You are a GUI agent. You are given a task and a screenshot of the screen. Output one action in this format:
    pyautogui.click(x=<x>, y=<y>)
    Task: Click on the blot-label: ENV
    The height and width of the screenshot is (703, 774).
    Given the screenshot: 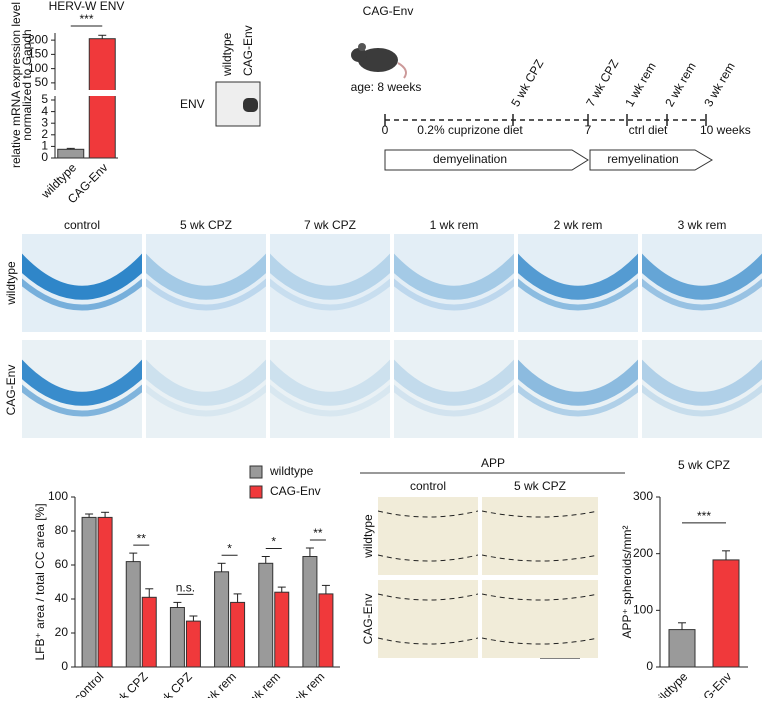 What is the action you would take?
    pyautogui.click(x=192, y=104)
    